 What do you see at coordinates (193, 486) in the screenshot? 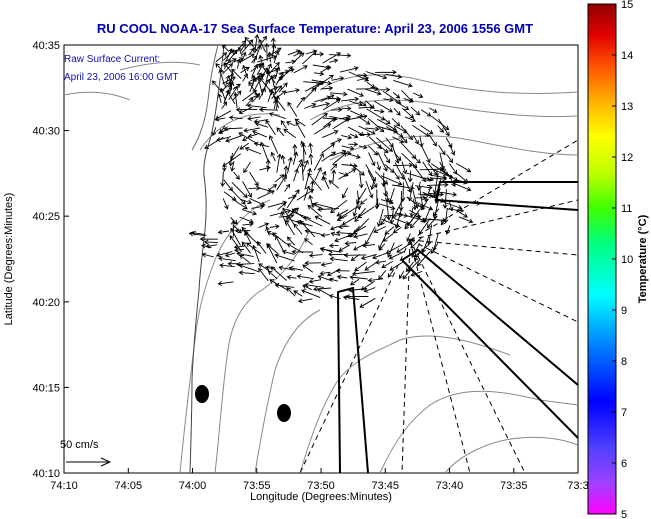
I see `x-tick-label: 74:00` at bounding box center [193, 486].